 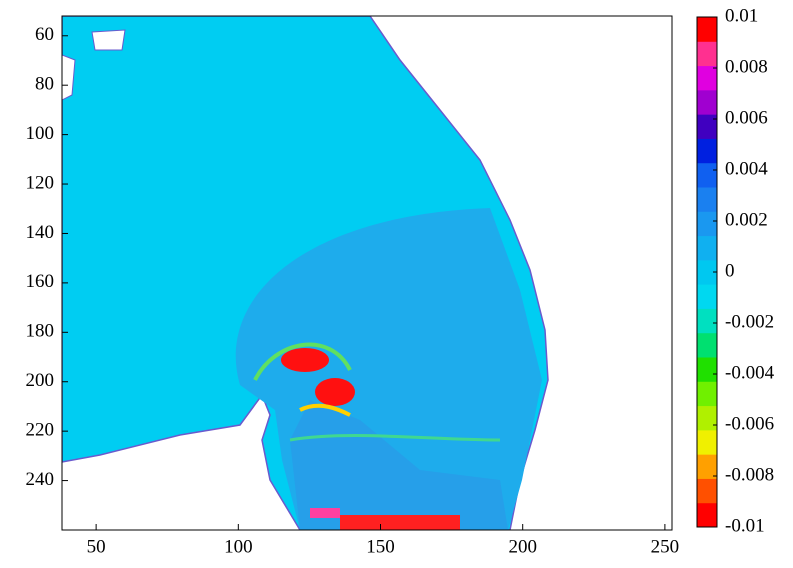 What do you see at coordinates (749, 423) in the screenshot?
I see `colorbar-tick-label: -0.006` at bounding box center [749, 423].